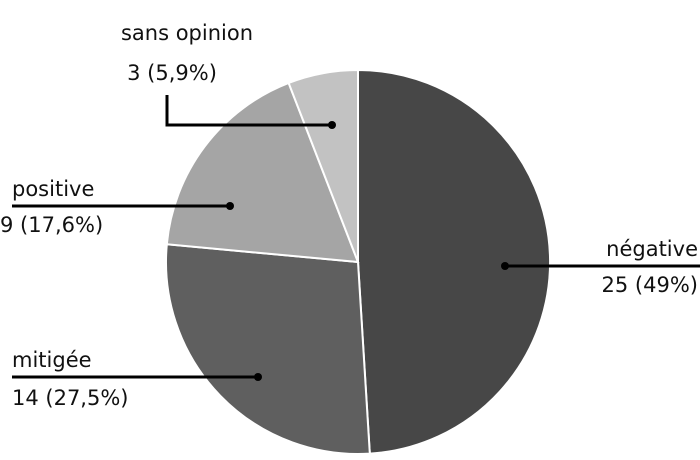  Describe the element at coordinates (248, 111) in the screenshot. I see `leader-line-sans-opinion` at that location.